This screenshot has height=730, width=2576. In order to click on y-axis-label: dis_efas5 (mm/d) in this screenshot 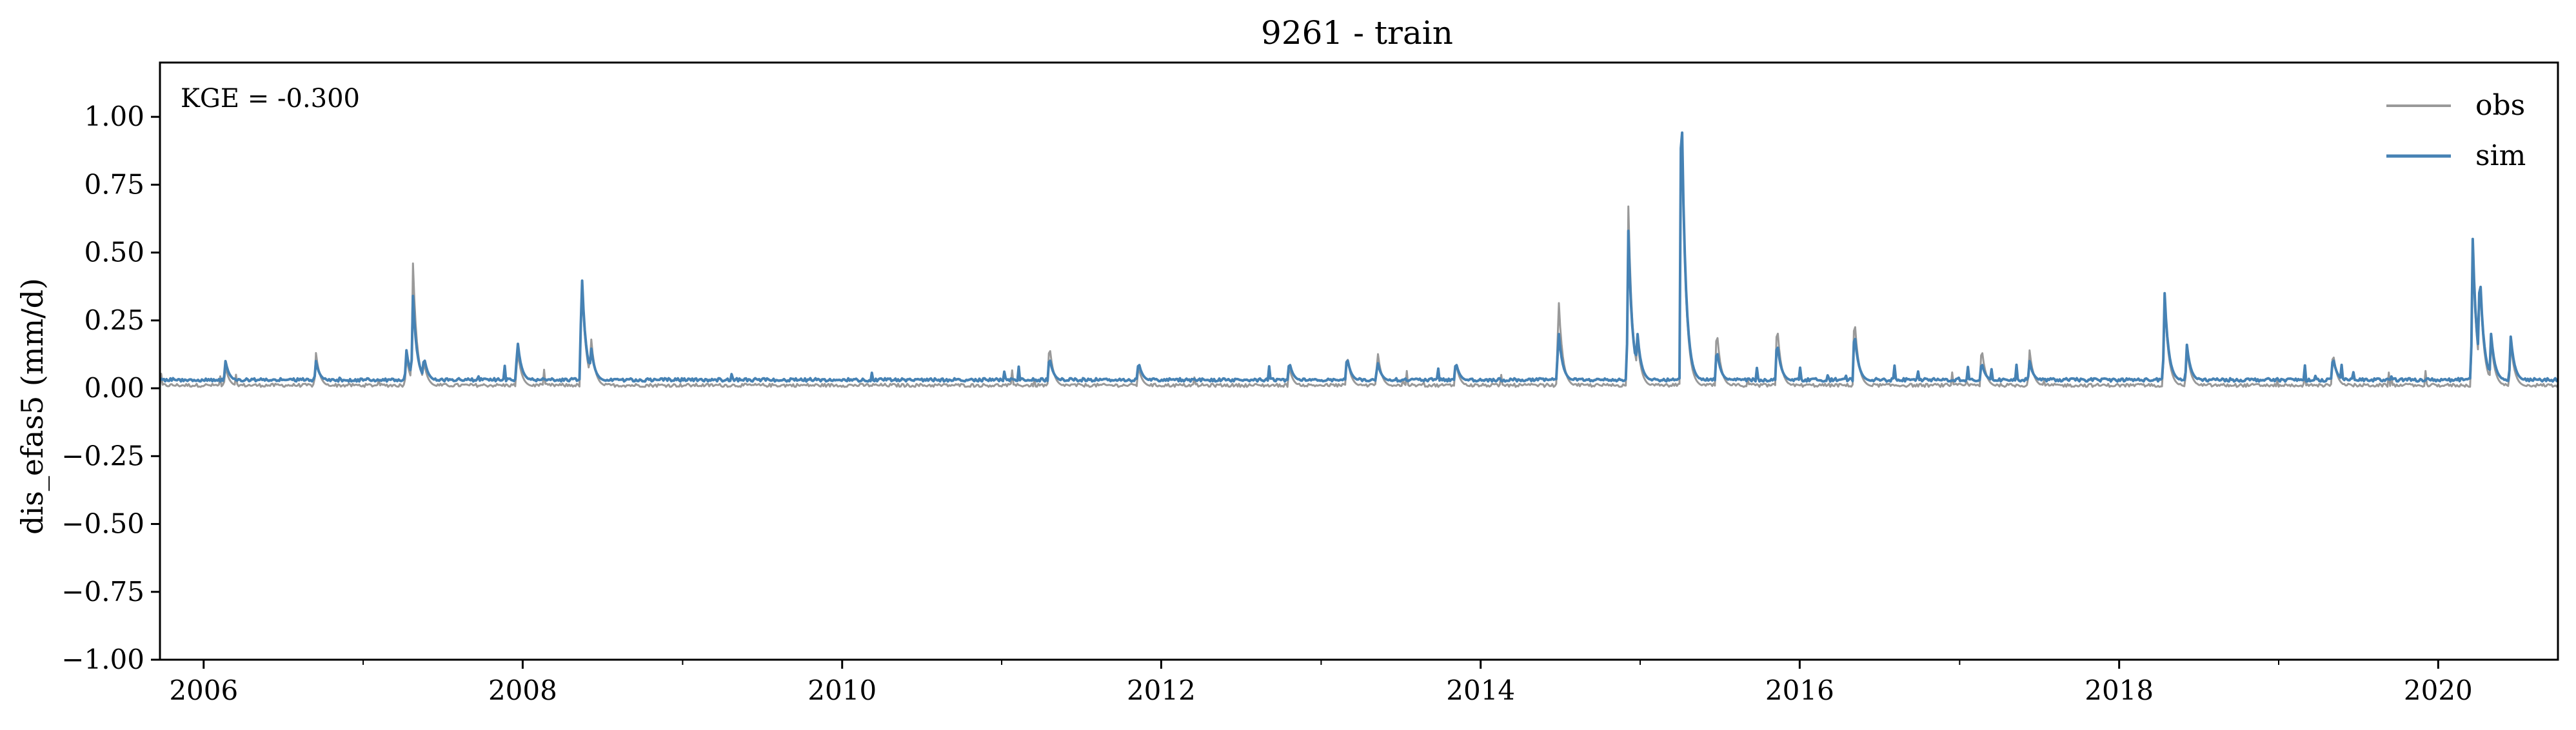, I will do `click(32, 406)`.